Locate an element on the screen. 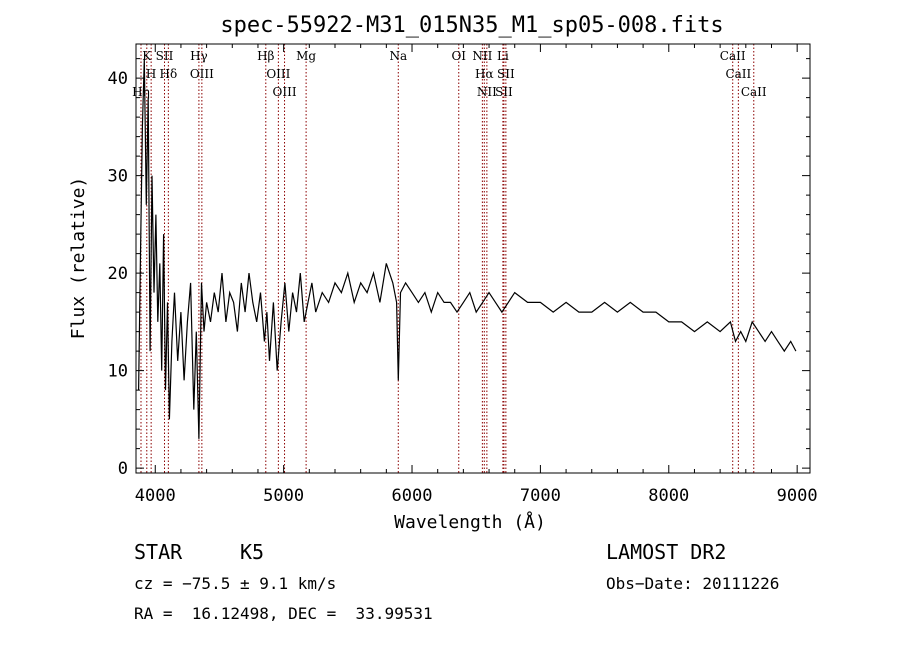  spectral-marker-label: K is located at coordinates (147, 56).